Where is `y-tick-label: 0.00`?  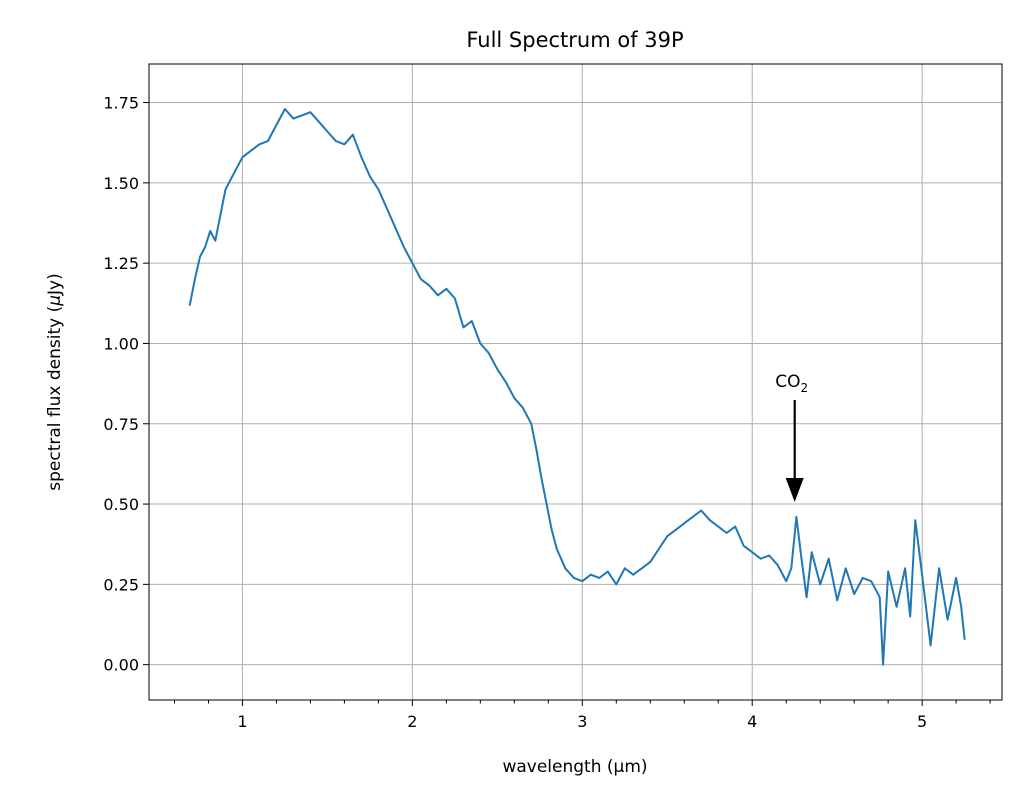
y-tick-label: 0.00 is located at coordinates (121, 665).